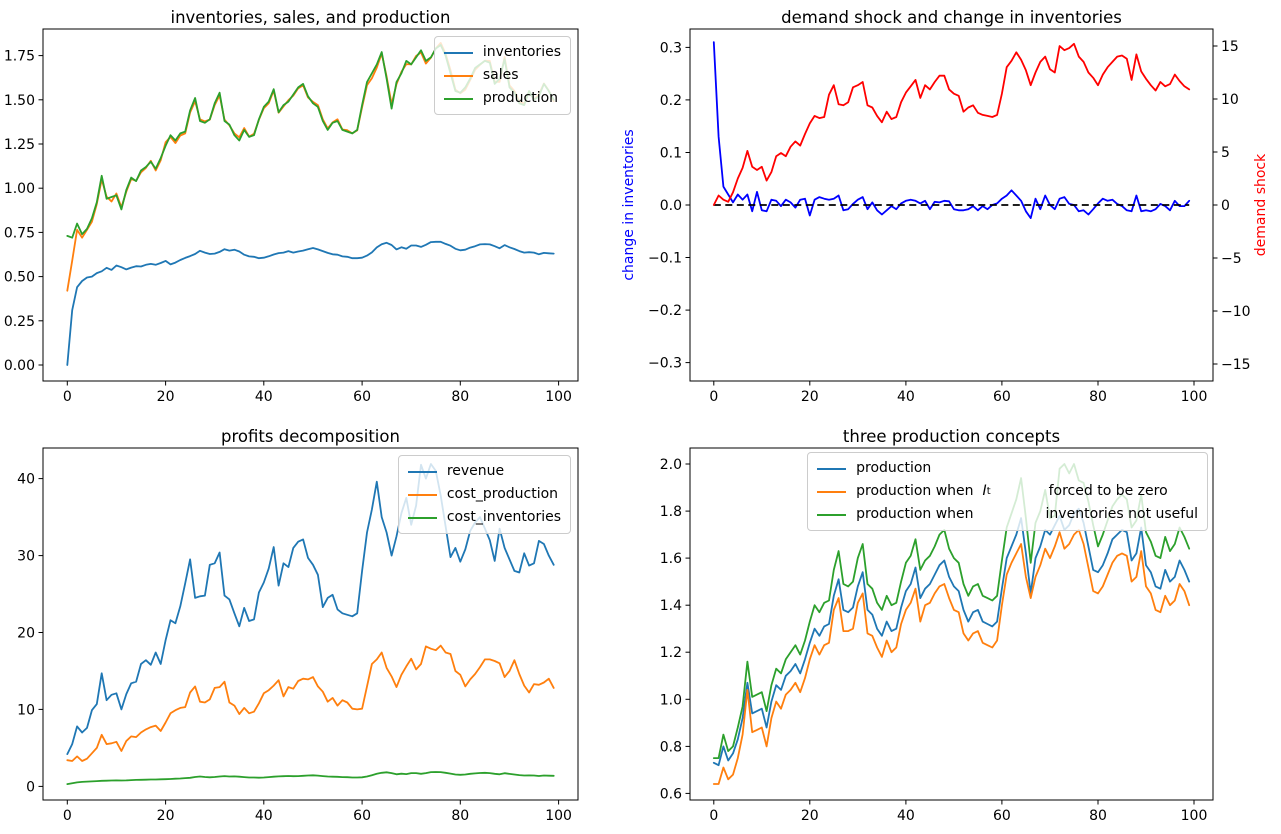 The image size is (1281, 834). Describe the element at coordinates (310, 703) in the screenshot. I see `series-line-cost-production` at that location.